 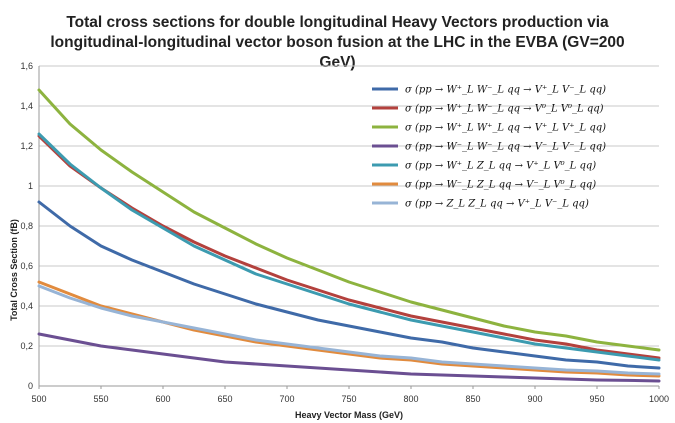 What do you see at coordinates (500, 166) in the screenshot?
I see `legend-entry: σ (pp → W⁺_L Z_L qq → V⁺_L V⁰_L qq)` at bounding box center [500, 166].